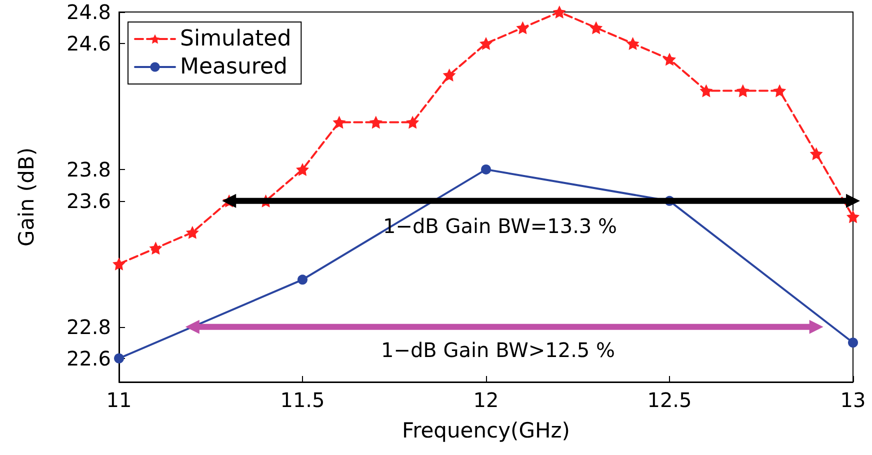  I want to click on x-tick-label: 12, so click(486, 400).